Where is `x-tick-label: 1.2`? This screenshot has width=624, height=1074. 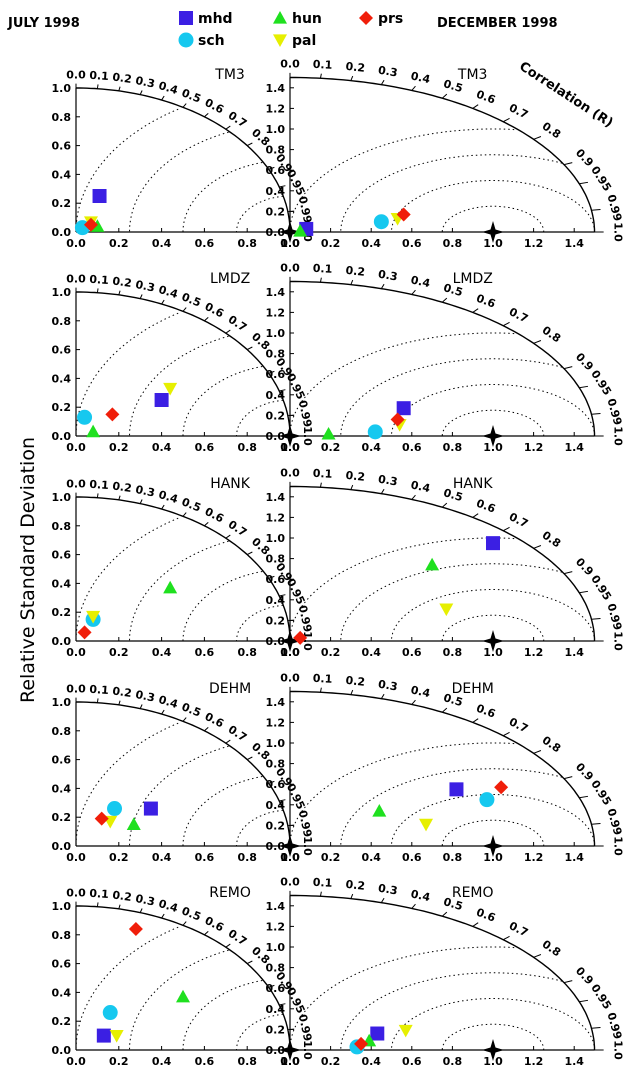
x-tick-label: 1.2 is located at coordinates (534, 447).